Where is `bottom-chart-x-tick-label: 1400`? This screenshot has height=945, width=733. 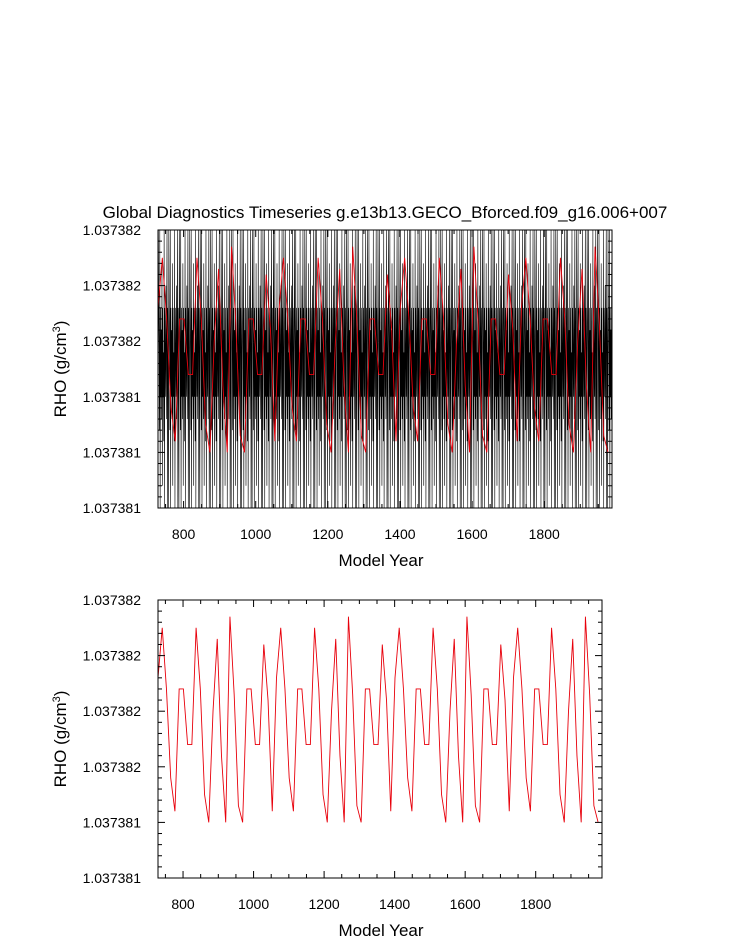 bottom-chart-x-tick-label: 1400 is located at coordinates (394, 904).